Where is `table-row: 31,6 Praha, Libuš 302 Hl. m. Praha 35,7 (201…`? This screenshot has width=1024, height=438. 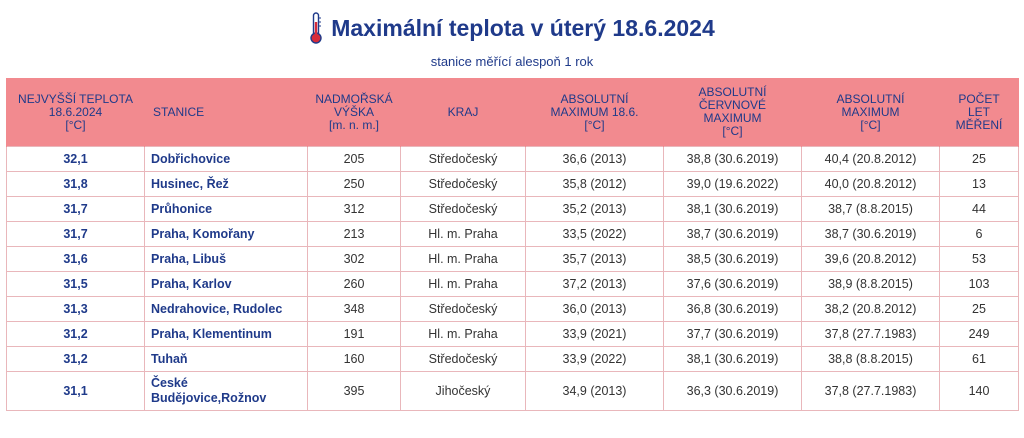 table-row: 31,6 Praha, Libuš 302 Hl. m. Praha 35,7 (201… is located at coordinates (512, 259).